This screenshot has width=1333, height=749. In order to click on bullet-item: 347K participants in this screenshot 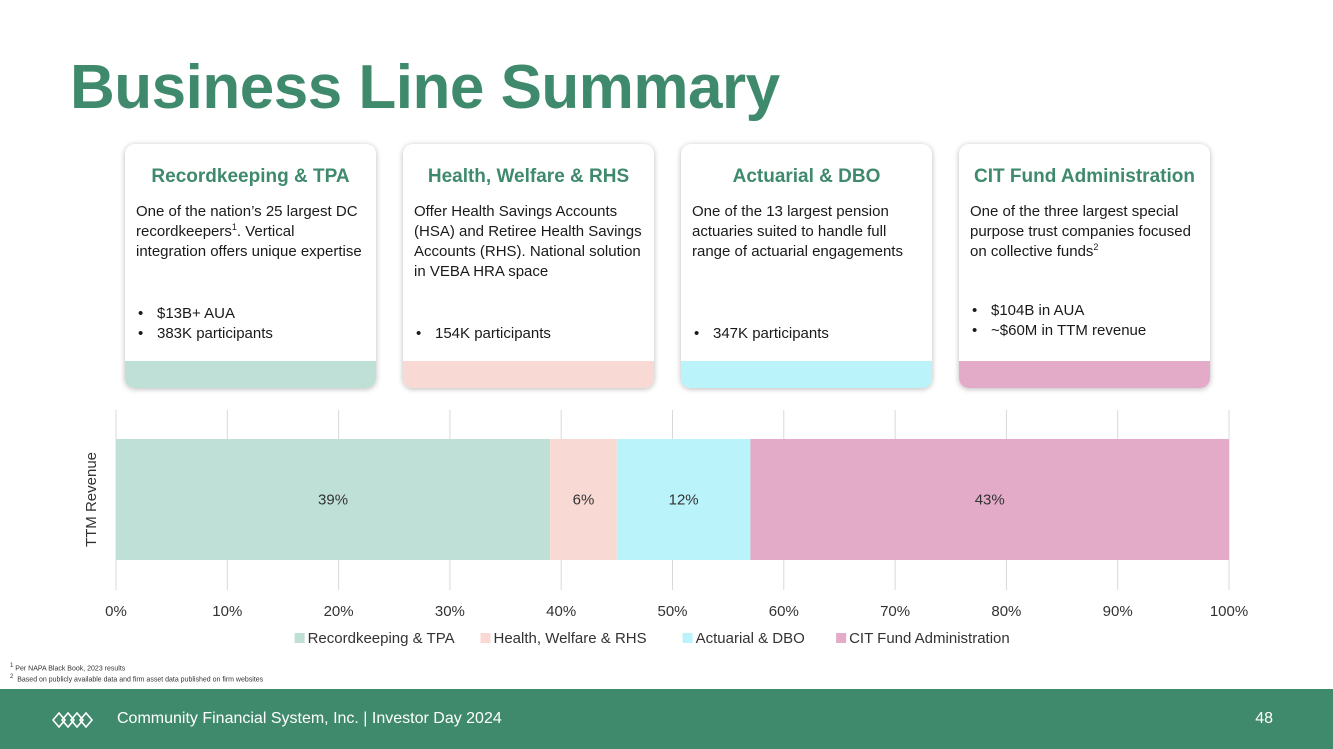, I will do `click(807, 334)`.